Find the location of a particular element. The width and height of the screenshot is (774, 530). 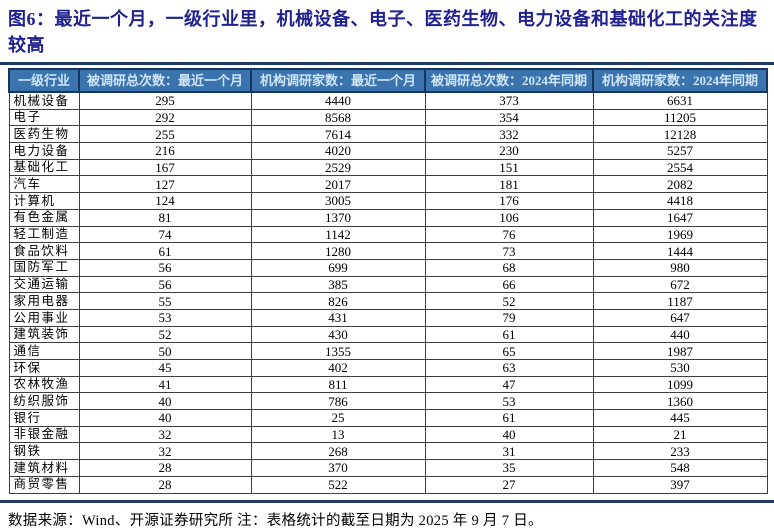

value-cell: 1360 is located at coordinates (680, 401).